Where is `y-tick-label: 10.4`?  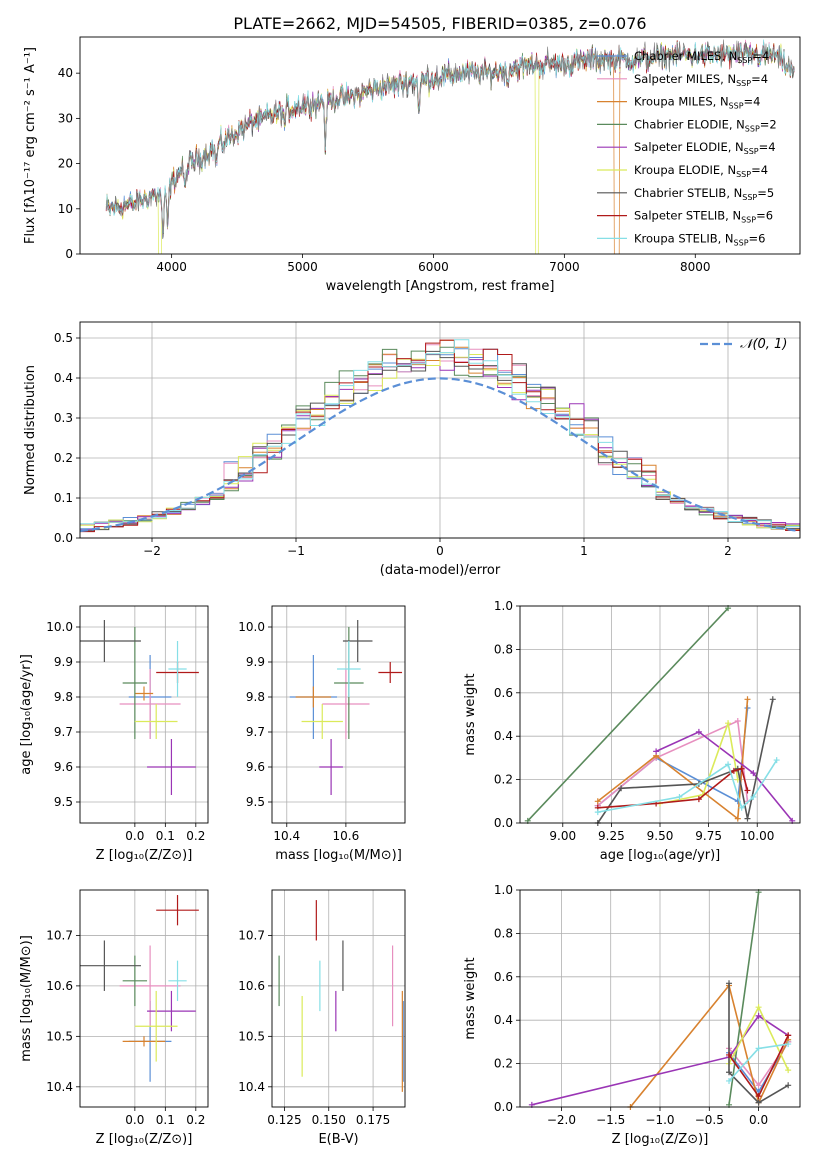 y-tick-label: 10.4 is located at coordinates (251, 1087).